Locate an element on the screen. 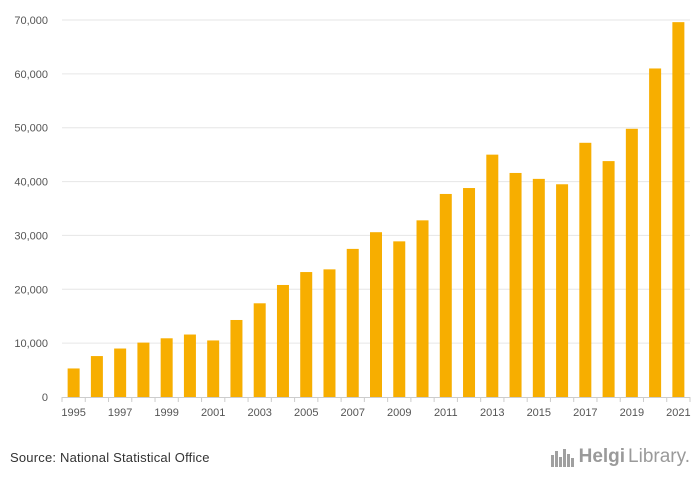 This screenshot has width=700, height=483. bar-2010 is located at coordinates (422, 308).